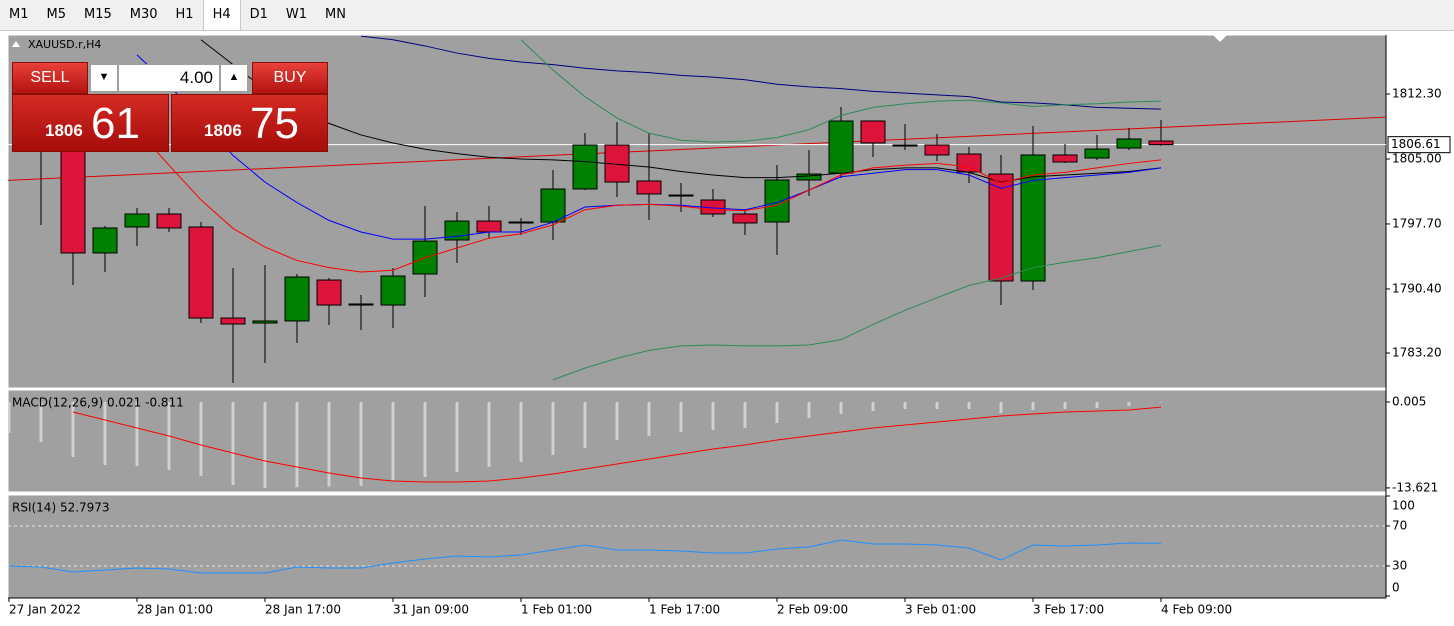 The image size is (1454, 626). What do you see at coordinates (56, 14) in the screenshot?
I see `timeframe-button: M5` at bounding box center [56, 14].